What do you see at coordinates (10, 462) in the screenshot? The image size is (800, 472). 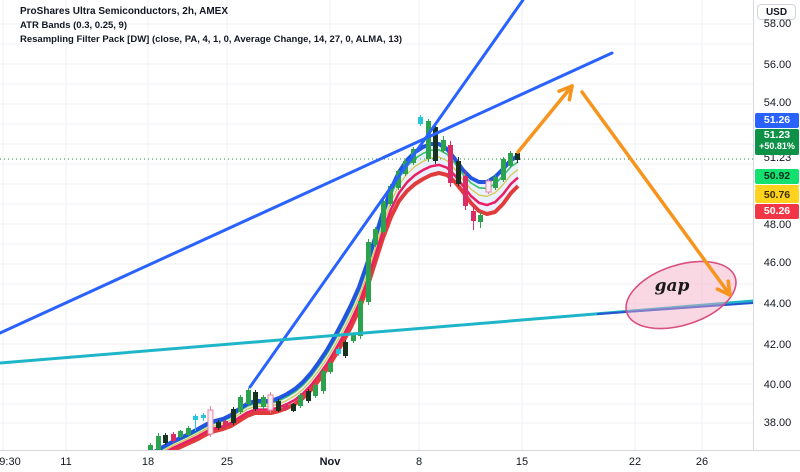 I see `time-axis-label: 9:30` at bounding box center [10, 462].